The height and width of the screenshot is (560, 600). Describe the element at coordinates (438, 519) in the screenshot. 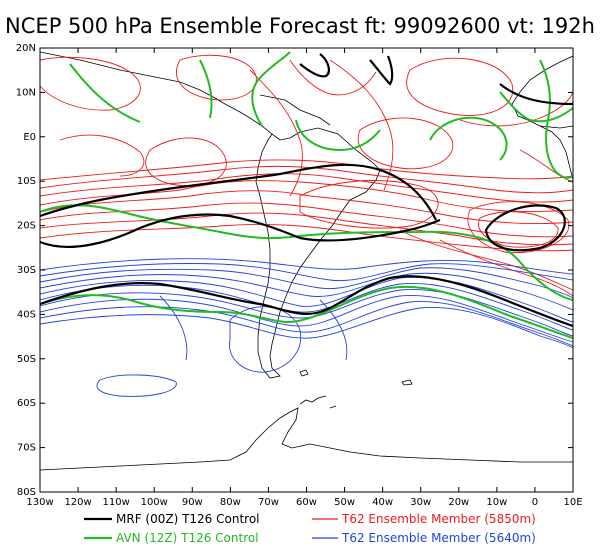

I see `legend-label-red: T62 Ensemble Member (5850m)` at that location.